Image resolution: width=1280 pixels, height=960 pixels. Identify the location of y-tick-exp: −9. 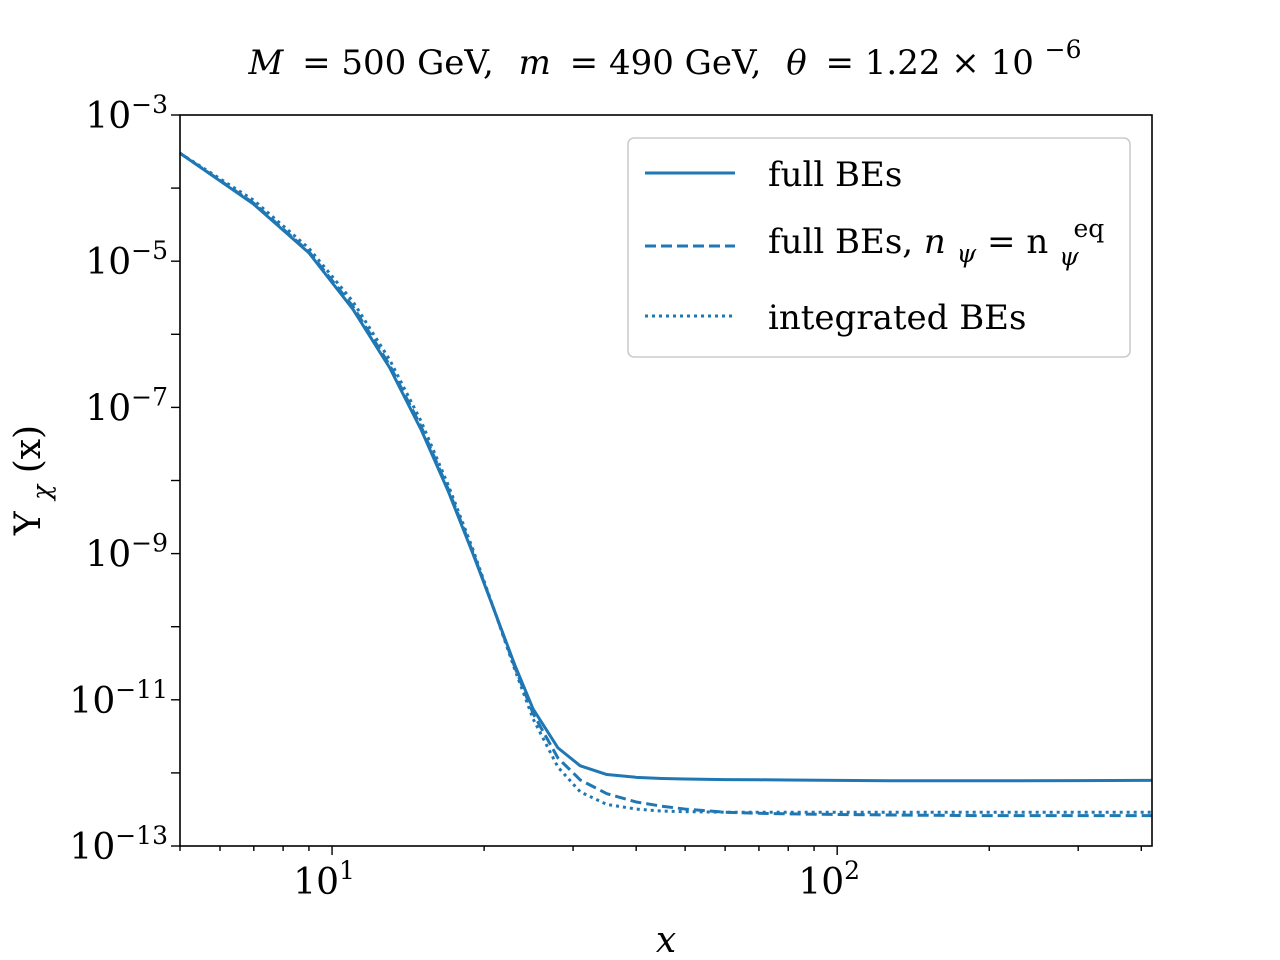
(149, 543).